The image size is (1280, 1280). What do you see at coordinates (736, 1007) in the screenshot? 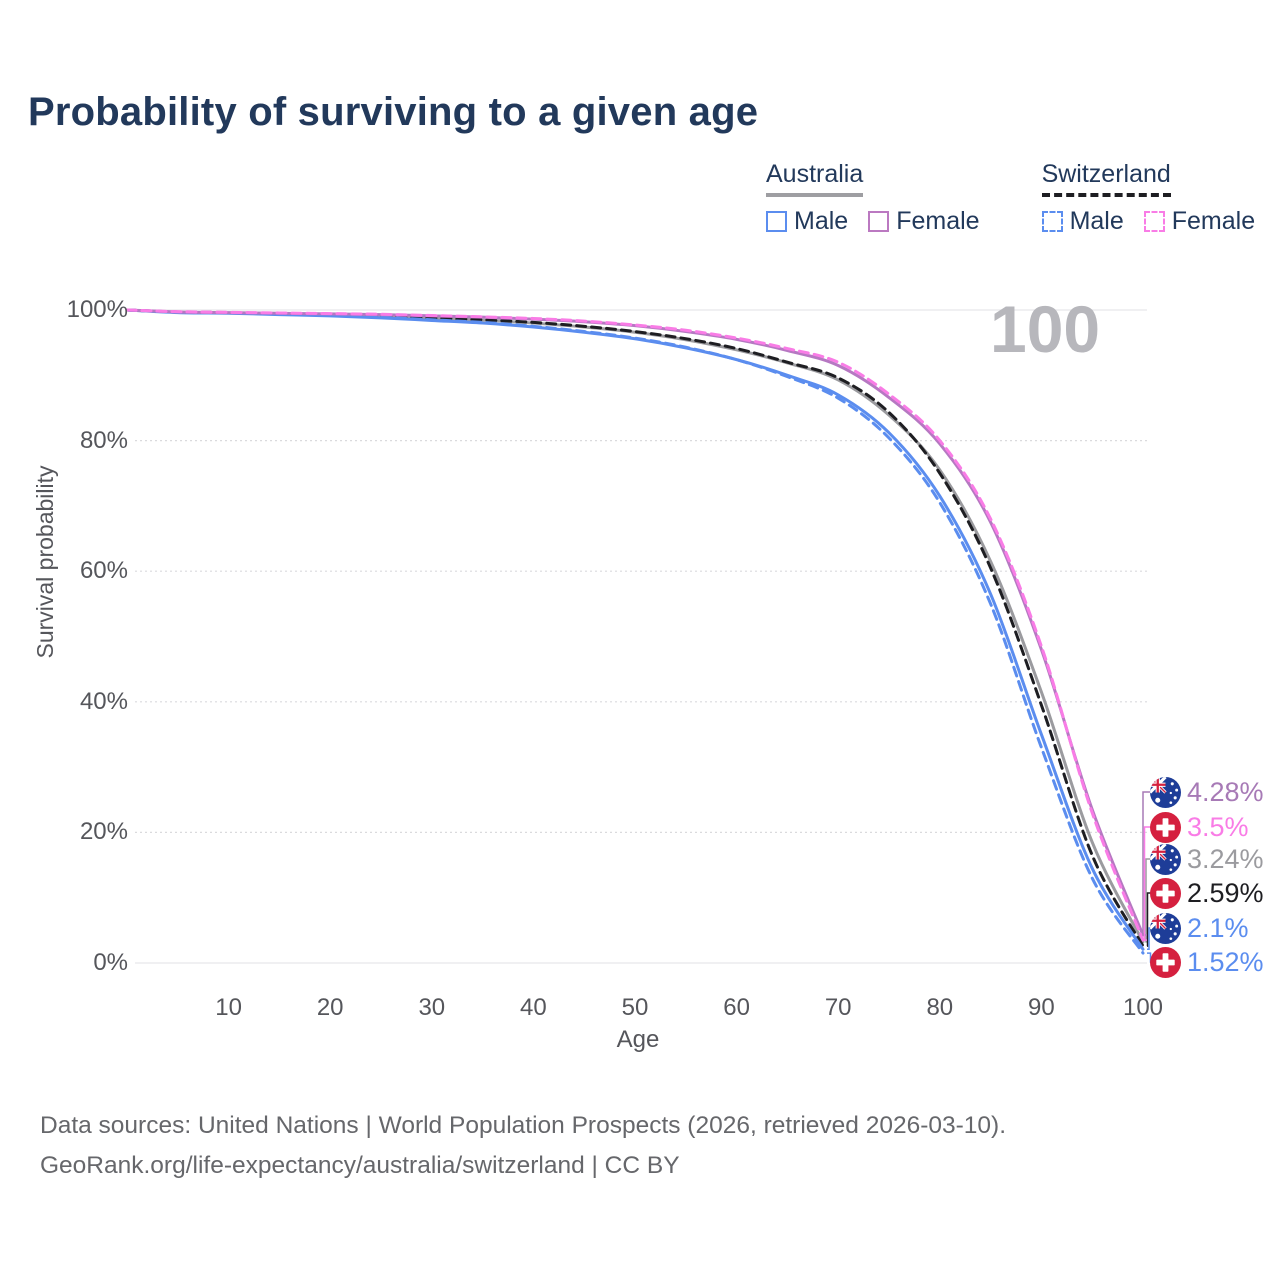
I see `x-tick-60: 60` at bounding box center [736, 1007].